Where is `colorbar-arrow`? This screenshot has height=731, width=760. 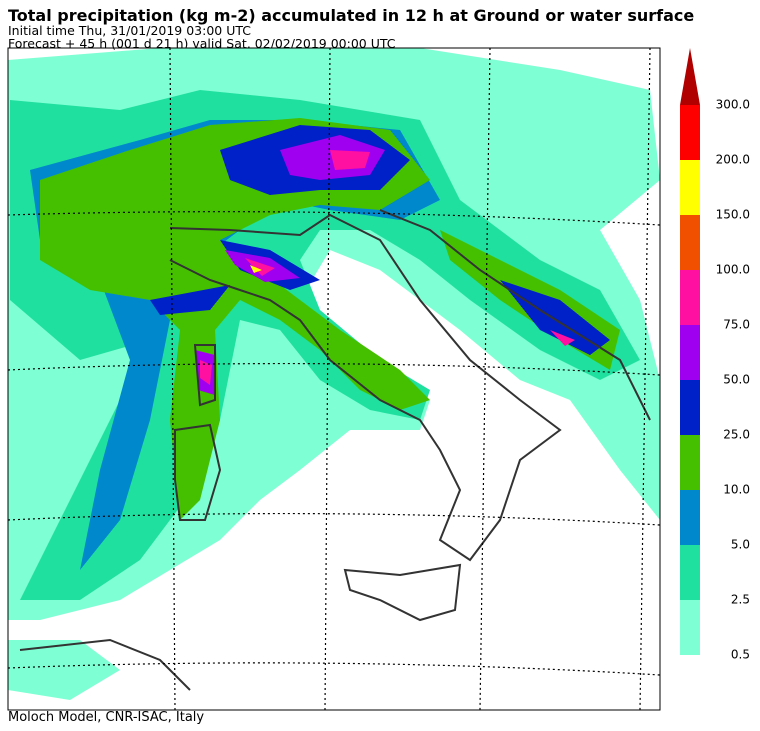 colorbar-arrow is located at coordinates (690, 76).